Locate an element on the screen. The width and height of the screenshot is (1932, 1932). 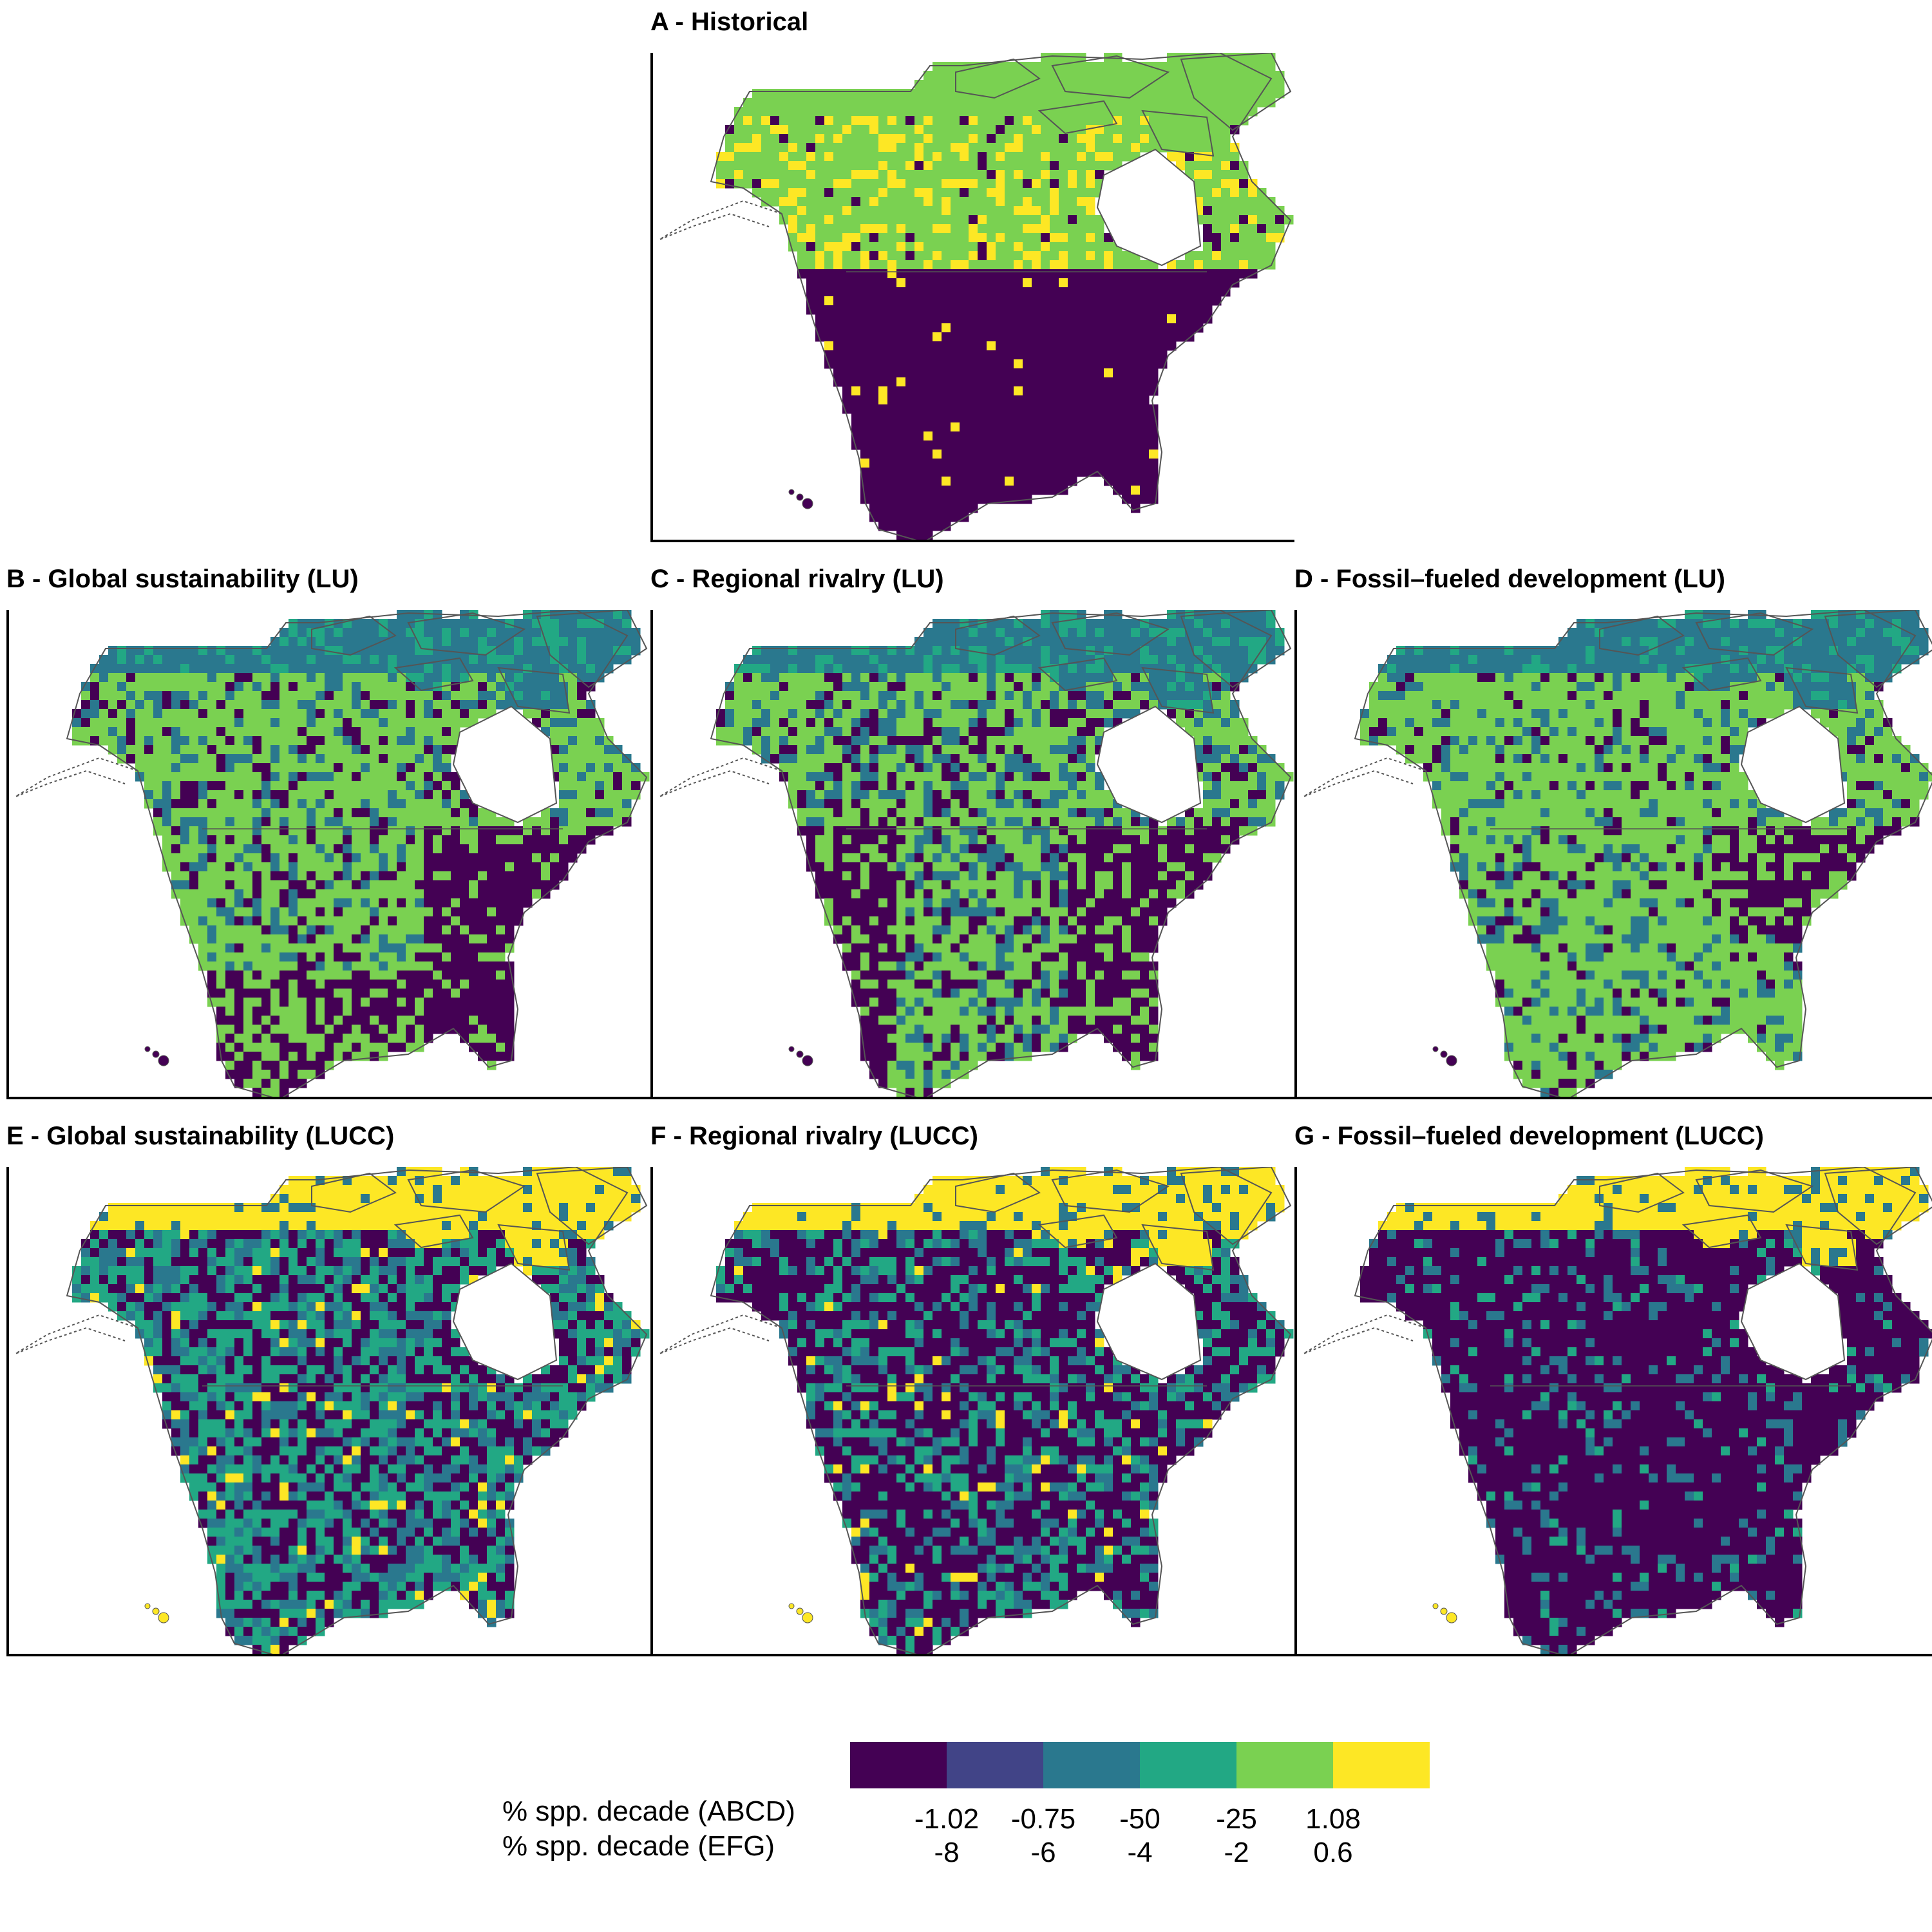
coastline-outline is located at coordinates (1001, 296).